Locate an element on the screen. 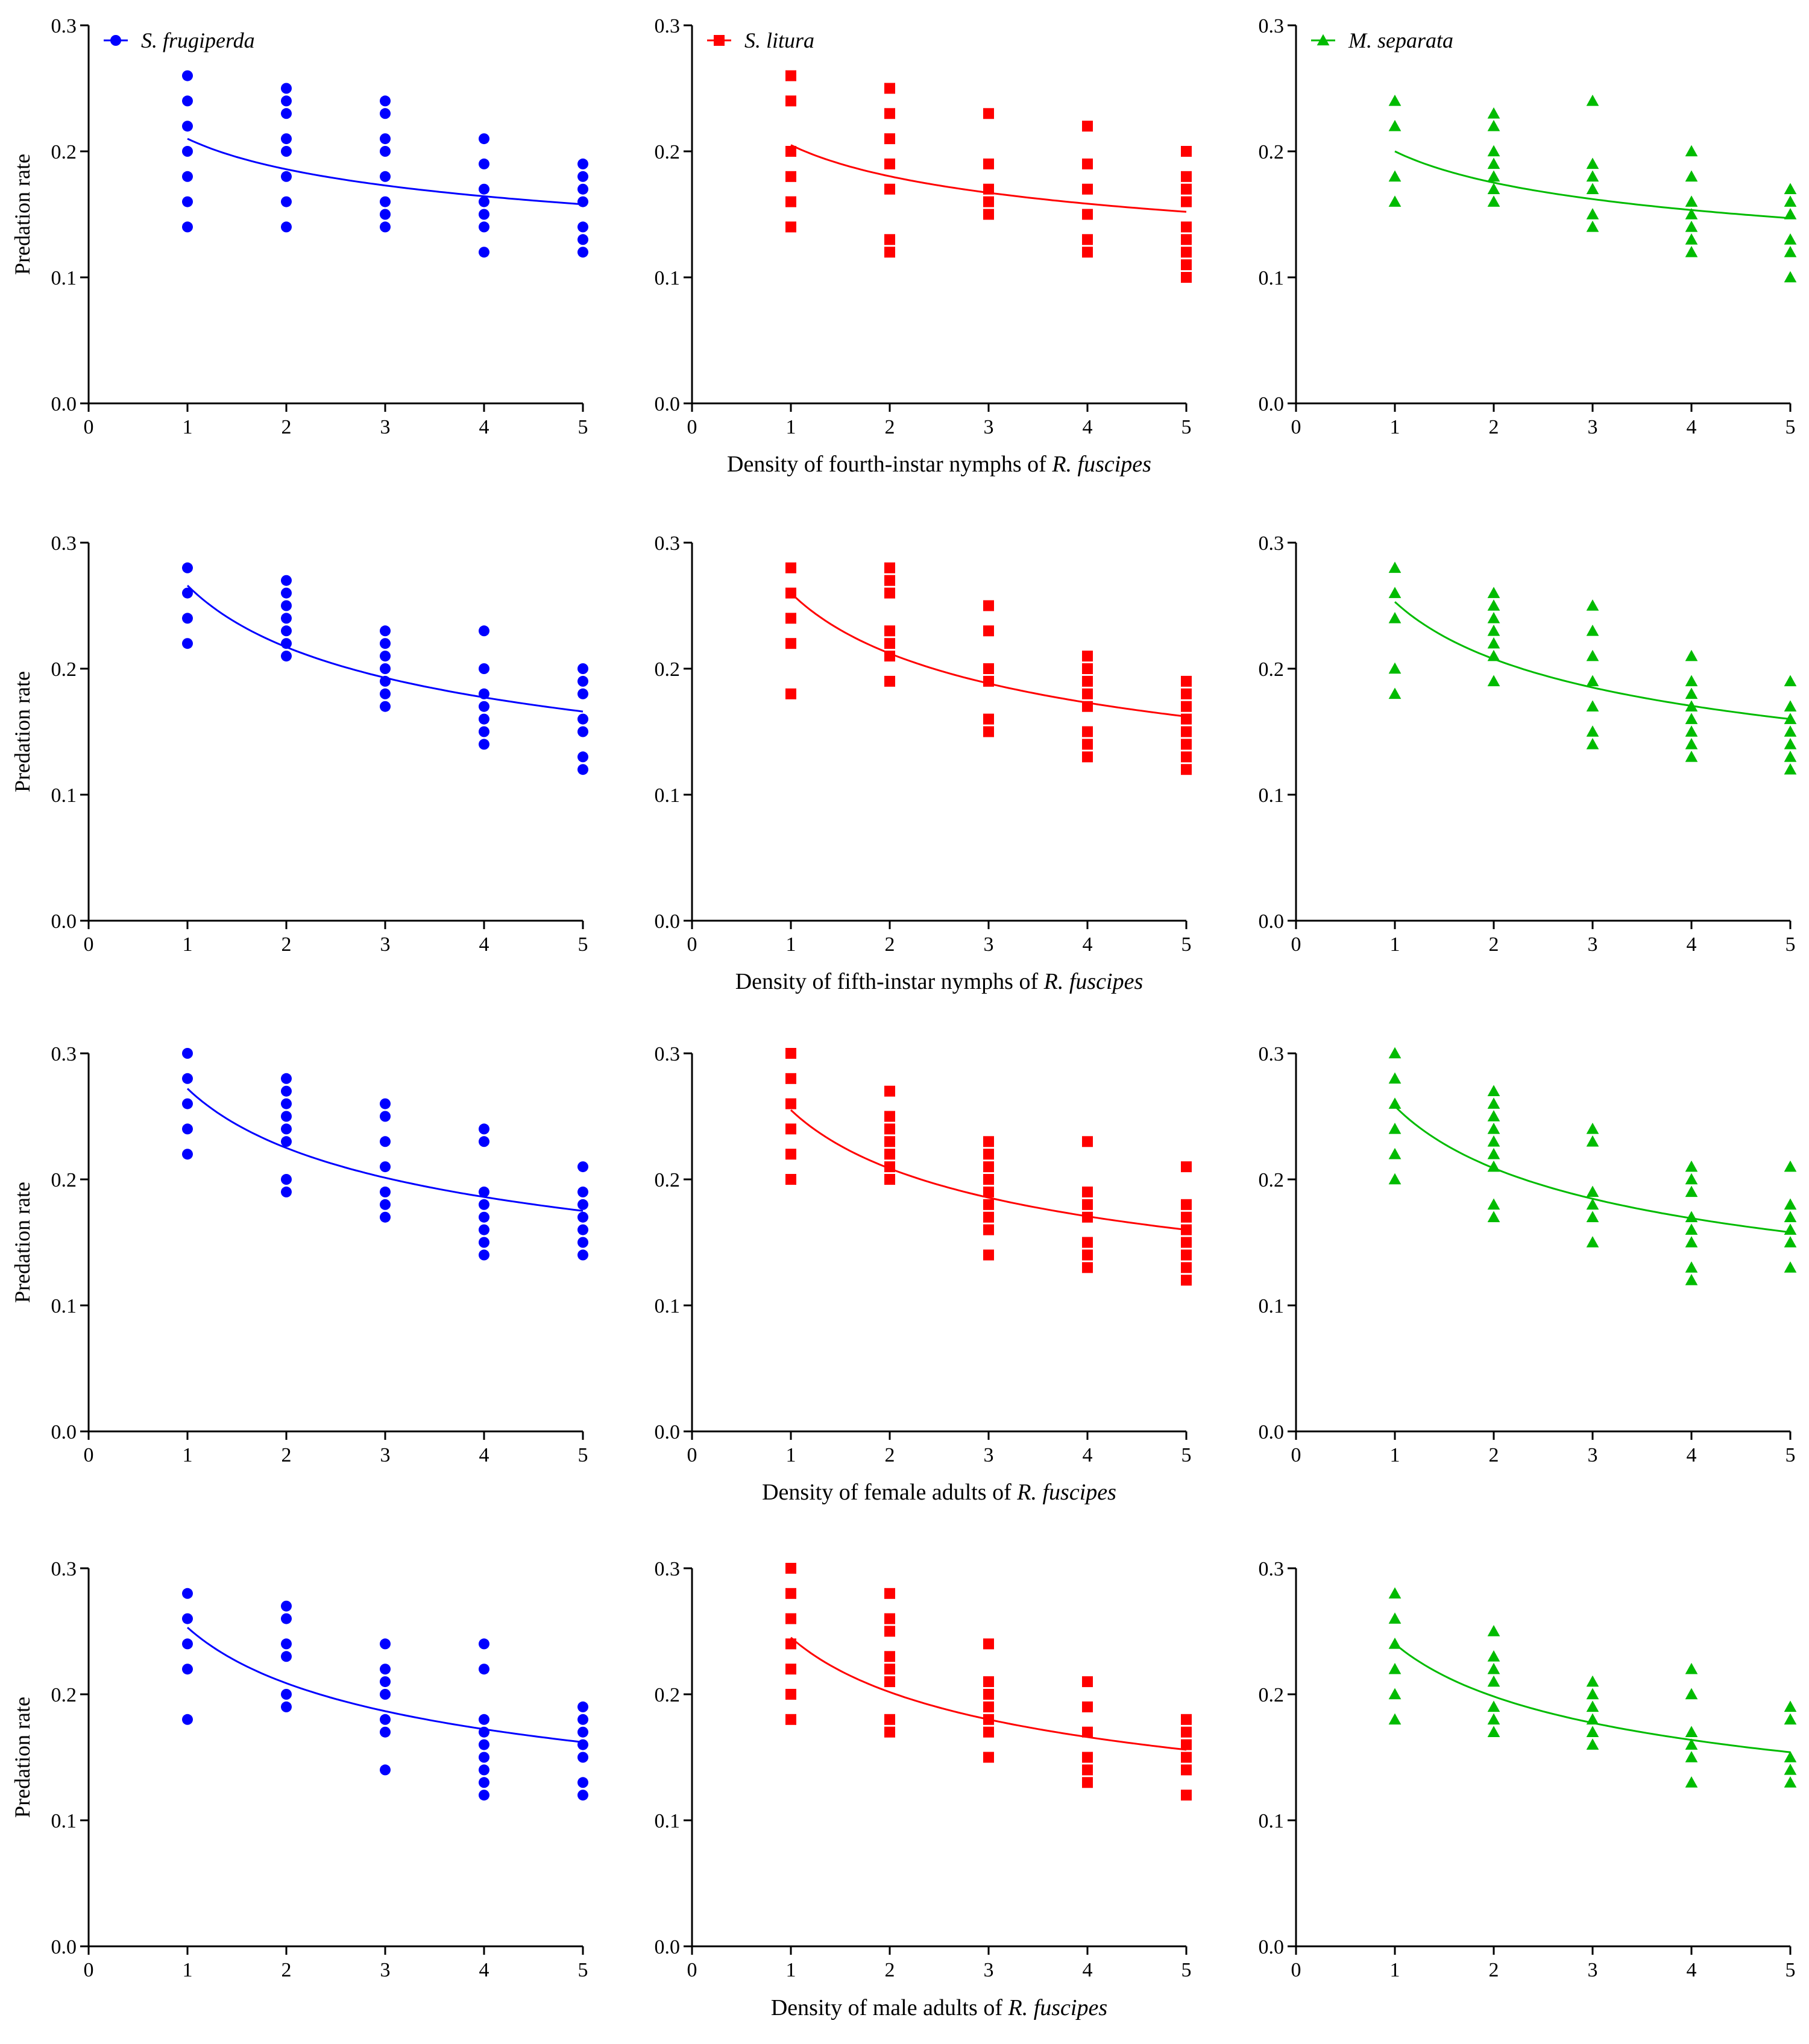 Image resolution: width=1809 pixels, height=2044 pixels. y-tick-label: 0.0 is located at coordinates (64, 1947).